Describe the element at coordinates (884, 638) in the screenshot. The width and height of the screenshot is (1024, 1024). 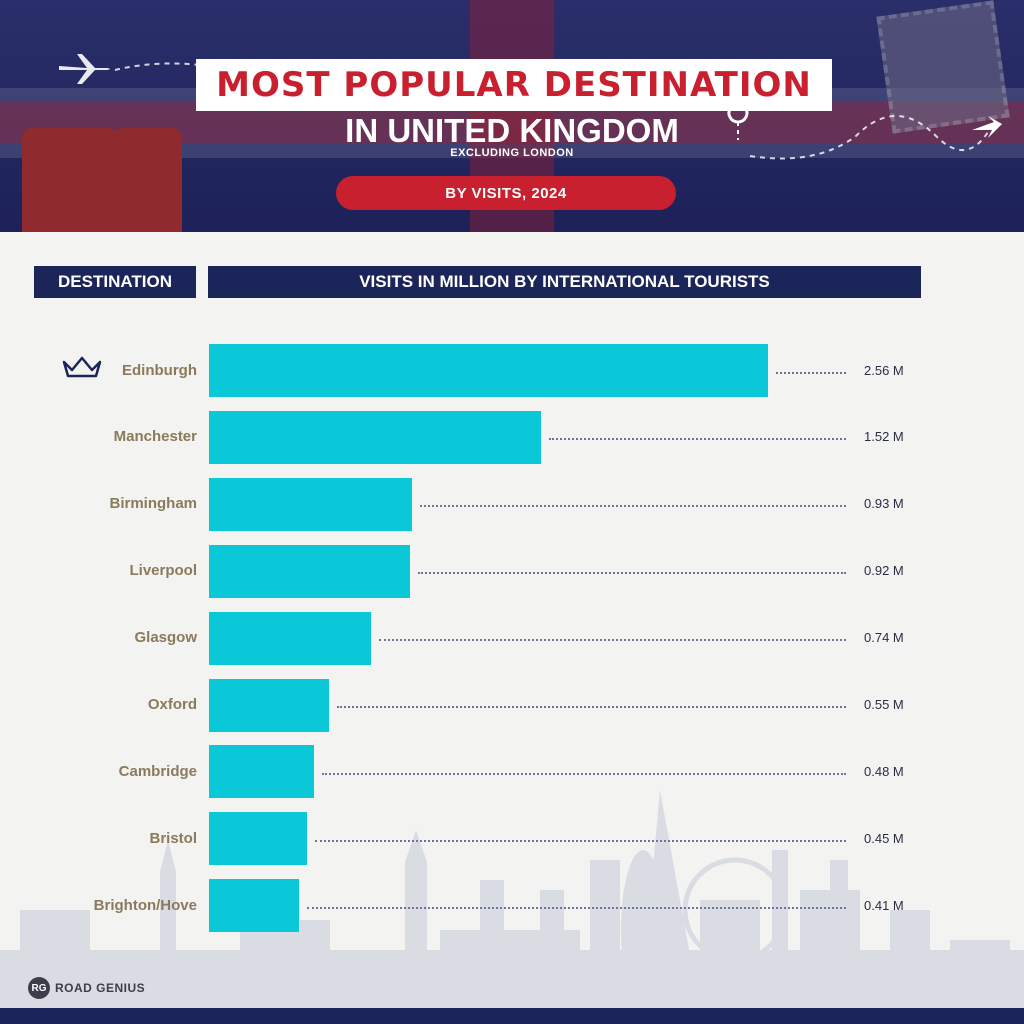
I see `value-label: 0.74 M` at that location.